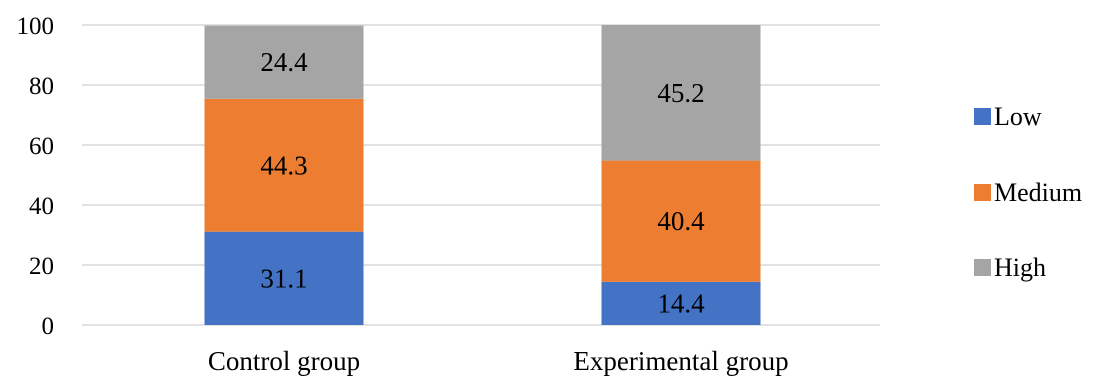 The height and width of the screenshot is (382, 1112). I want to click on data-label: 31.1, so click(283, 278).